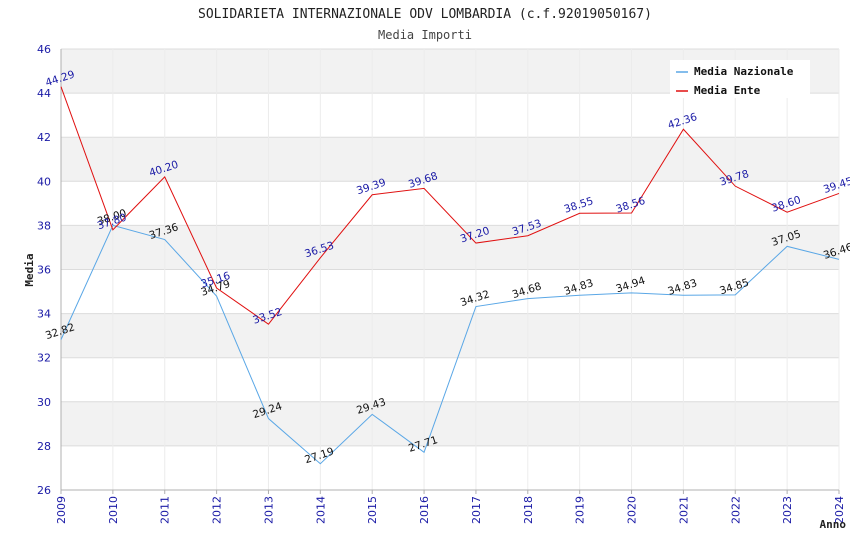 Image resolution: width=850 pixels, height=550 pixels. What do you see at coordinates (44, 225) in the screenshot?
I see `y-tick-label: 38` at bounding box center [44, 225].